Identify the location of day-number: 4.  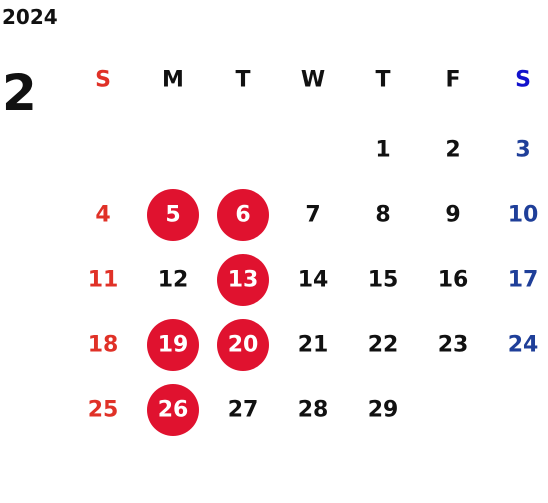
(102, 215).